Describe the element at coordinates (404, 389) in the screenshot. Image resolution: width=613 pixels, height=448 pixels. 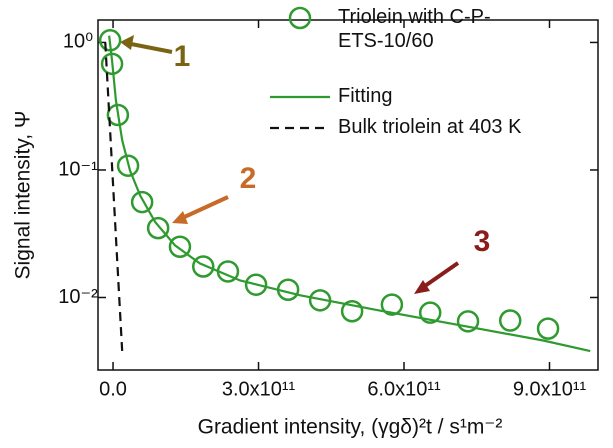
I see `x-tick-label: 6.0x10¹¹` at that location.